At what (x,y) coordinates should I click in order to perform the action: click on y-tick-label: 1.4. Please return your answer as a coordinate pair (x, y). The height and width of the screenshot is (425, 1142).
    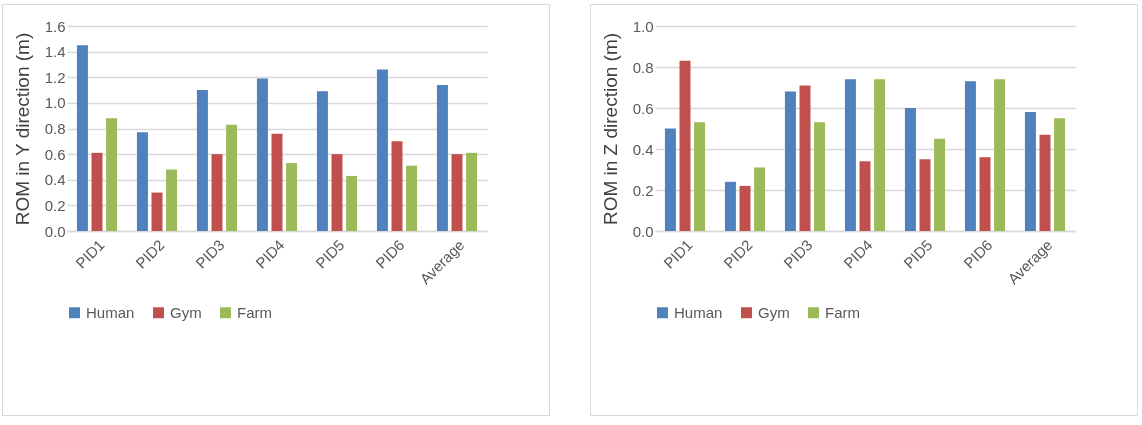
    Looking at the image, I should click on (55, 52).